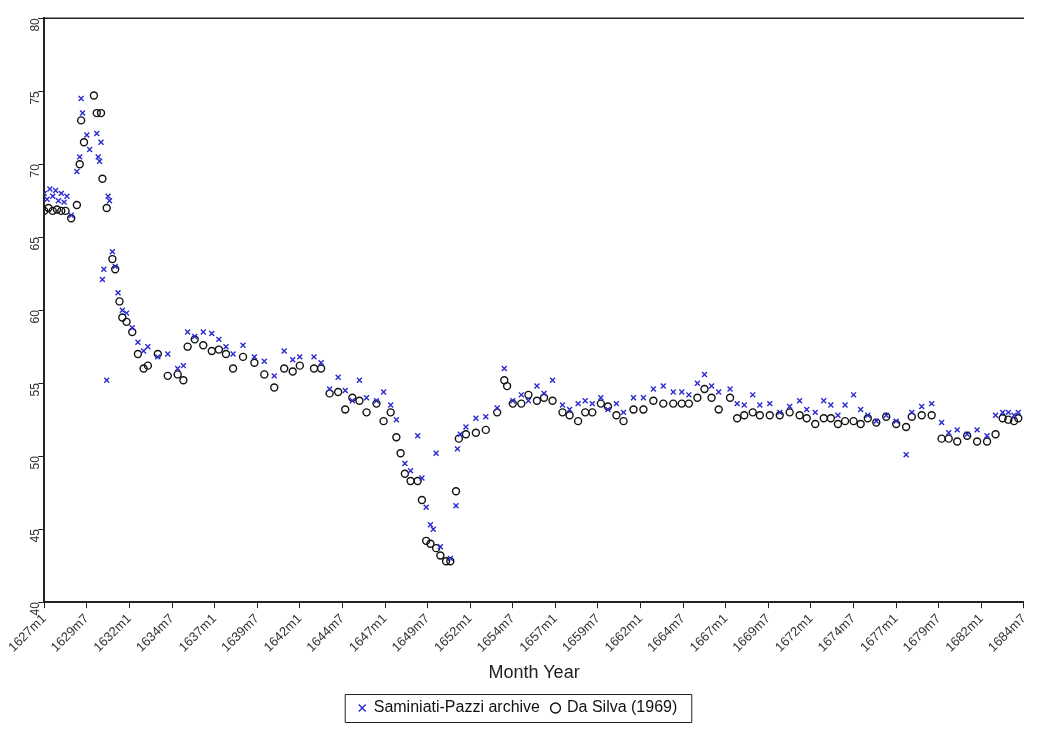  What do you see at coordinates (622, 707) in the screenshot?
I see `legend-label: Da Silva (1969)` at bounding box center [622, 707].